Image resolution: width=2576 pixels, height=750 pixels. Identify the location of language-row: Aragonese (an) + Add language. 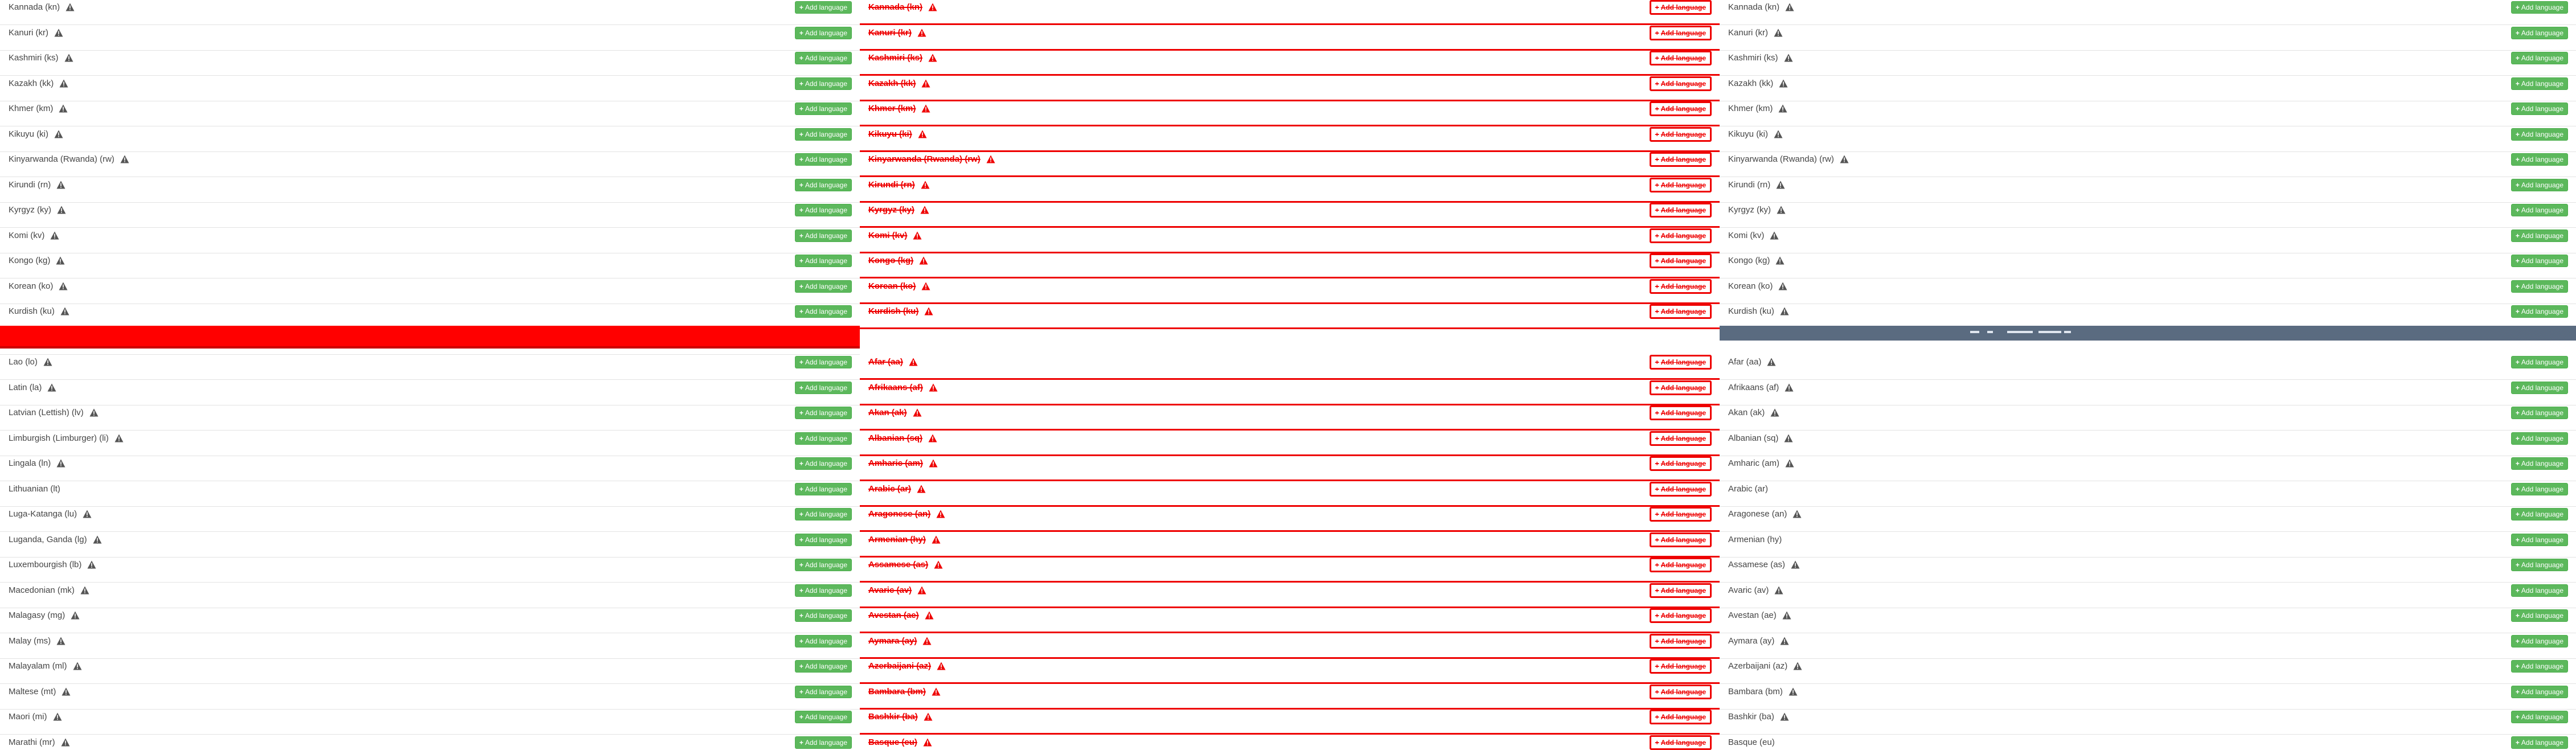
(1290, 519).